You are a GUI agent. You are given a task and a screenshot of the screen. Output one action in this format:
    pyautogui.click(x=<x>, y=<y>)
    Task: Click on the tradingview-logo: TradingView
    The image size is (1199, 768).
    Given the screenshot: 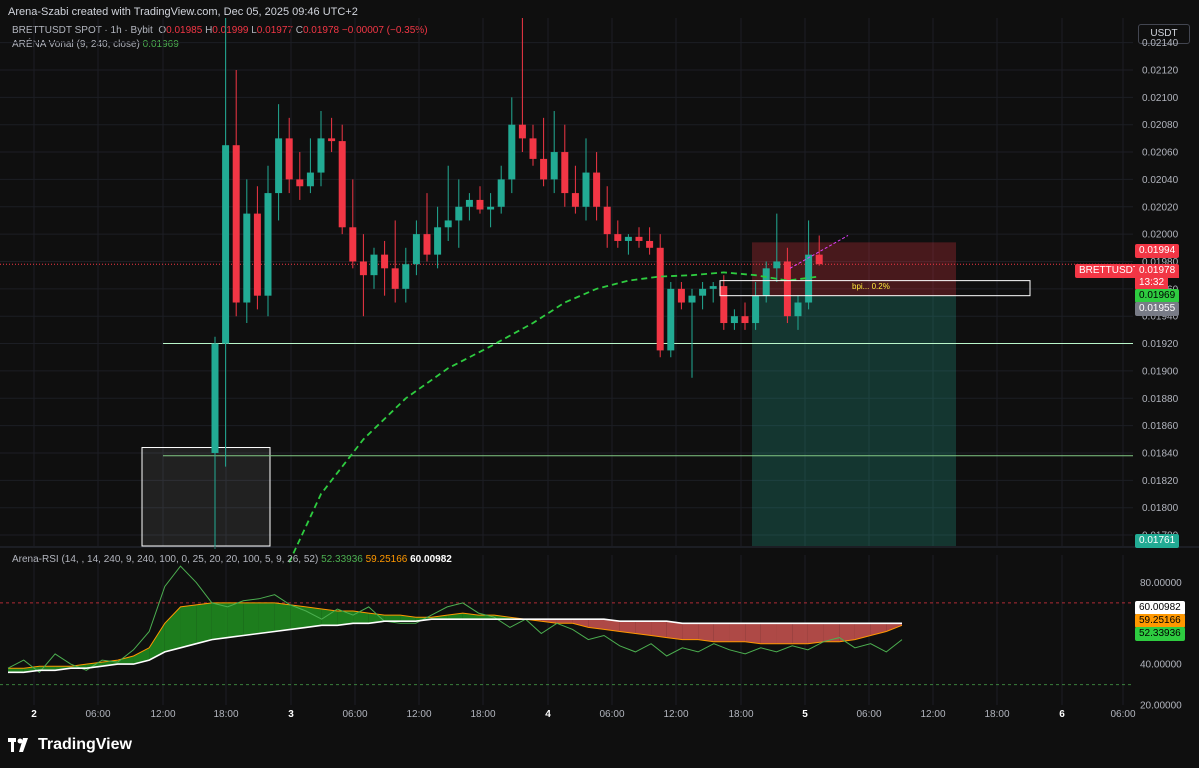 What is the action you would take?
    pyautogui.click(x=70, y=745)
    